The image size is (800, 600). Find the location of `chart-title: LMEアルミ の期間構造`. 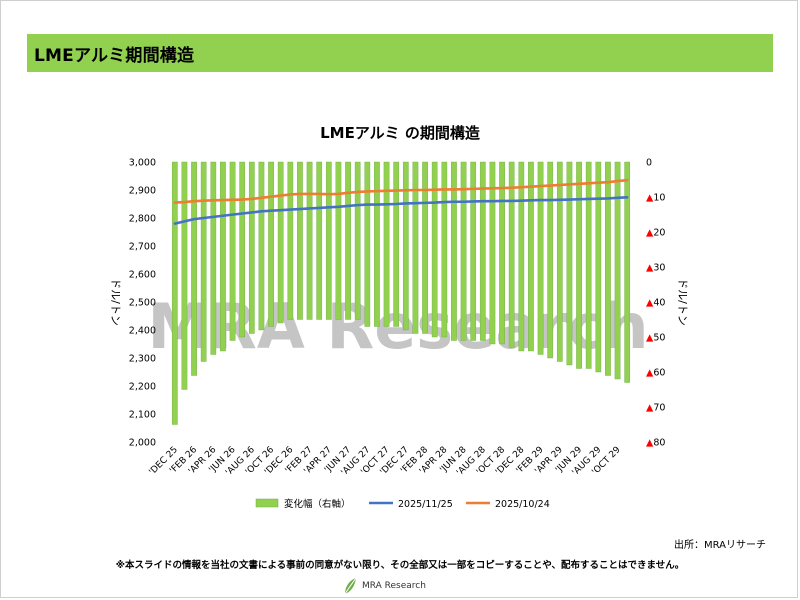

chart-title: LMEアルミ の期間構造 is located at coordinates (400, 133).